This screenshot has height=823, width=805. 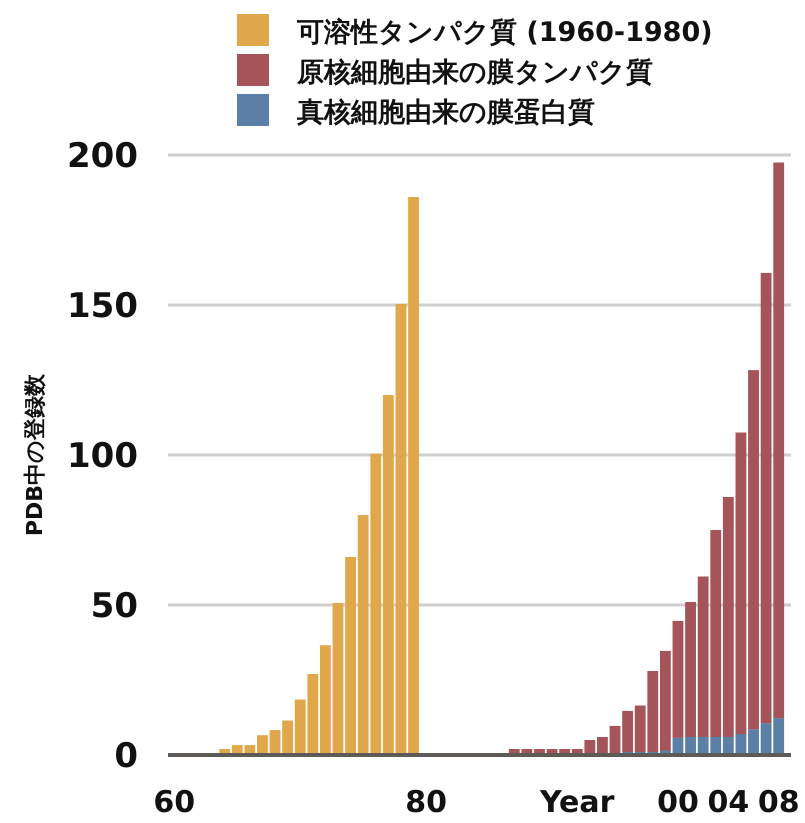 I want to click on y-axis-title: PDB中の登録数, so click(x=35, y=454).